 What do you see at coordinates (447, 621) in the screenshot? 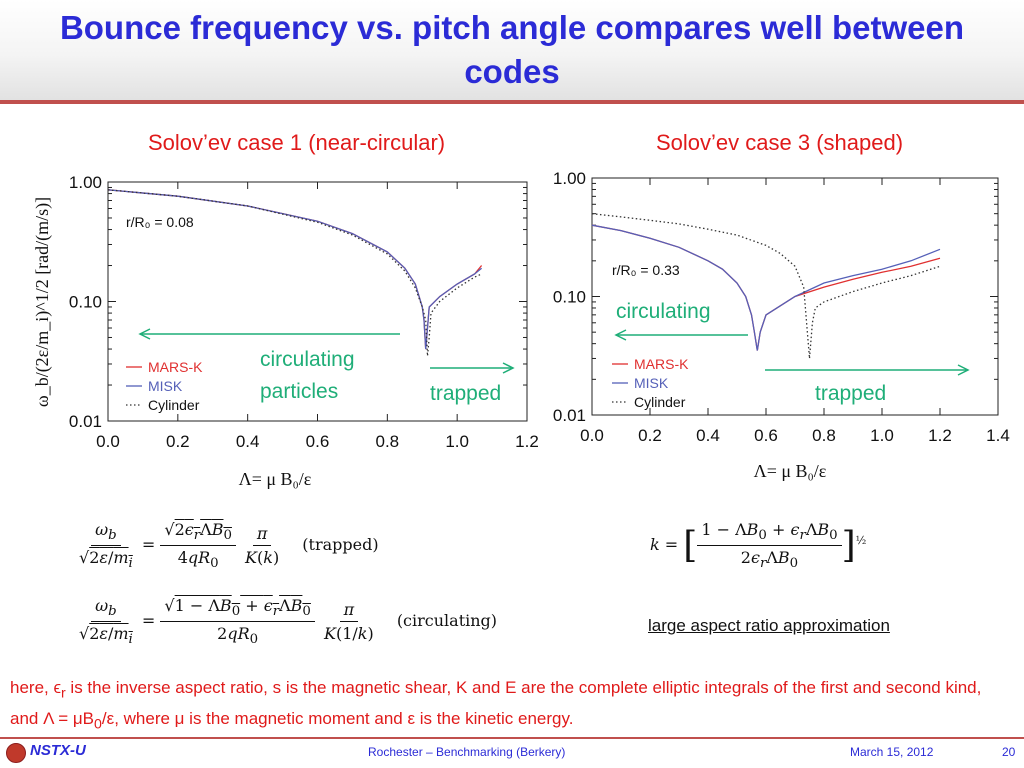
I see `circulating-equation-label: (circulating)` at bounding box center [447, 621].